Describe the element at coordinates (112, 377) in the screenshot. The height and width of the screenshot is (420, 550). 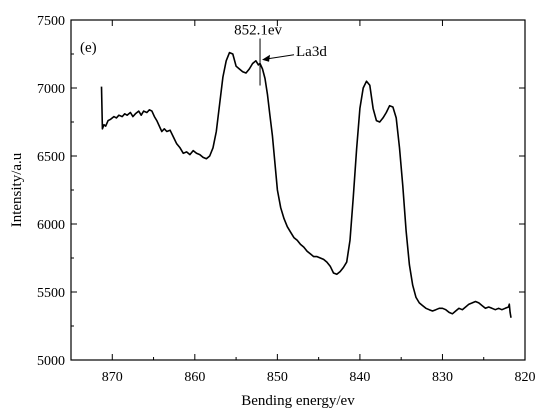
I see `x-tick-label: 870` at that location.